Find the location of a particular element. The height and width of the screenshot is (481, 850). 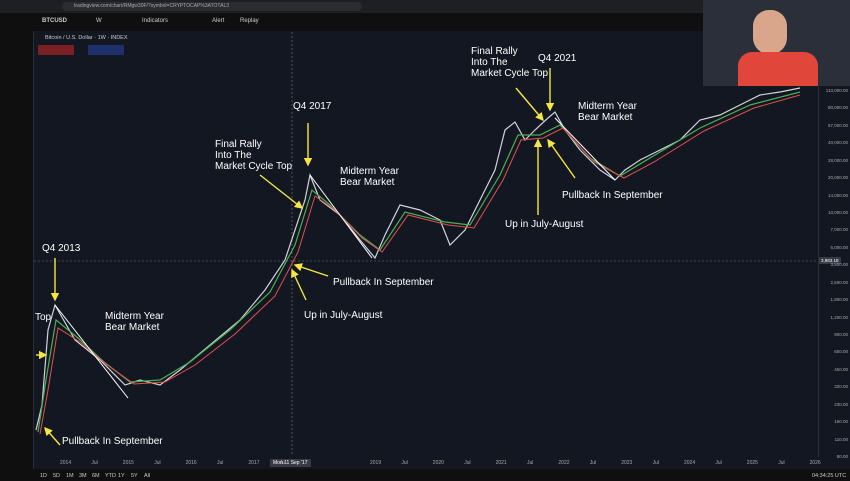

time-label: 2019 is located at coordinates (376, 463).